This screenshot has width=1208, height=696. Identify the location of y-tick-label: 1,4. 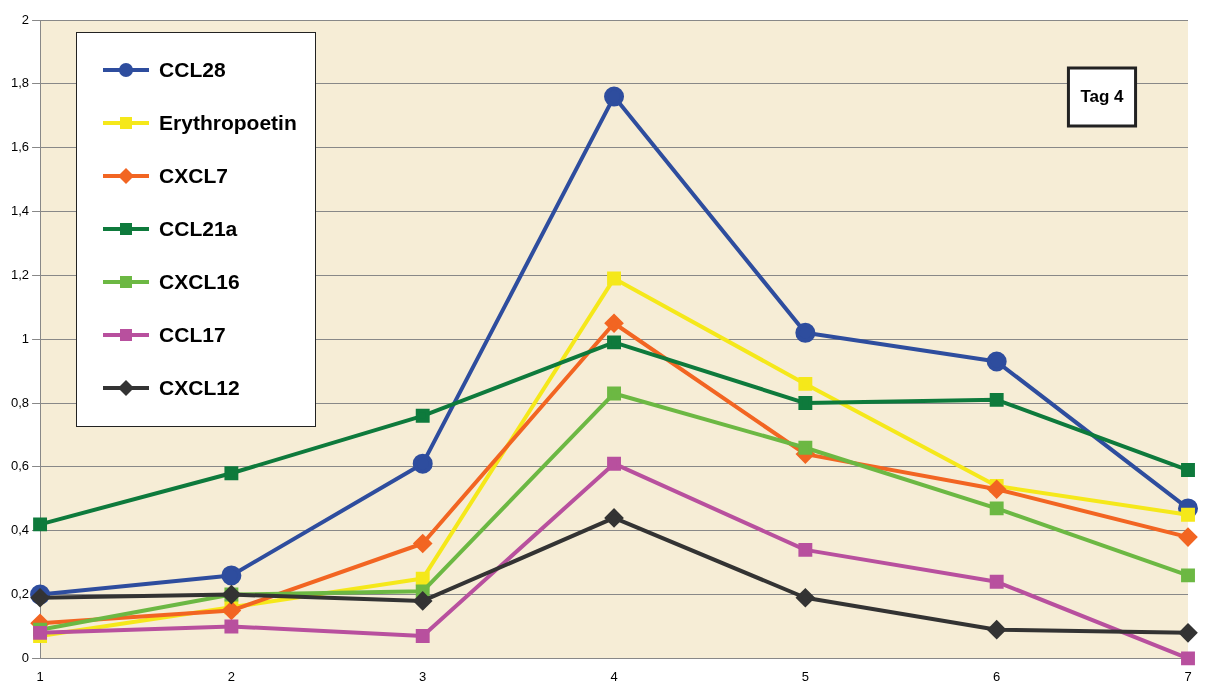
(20, 211).